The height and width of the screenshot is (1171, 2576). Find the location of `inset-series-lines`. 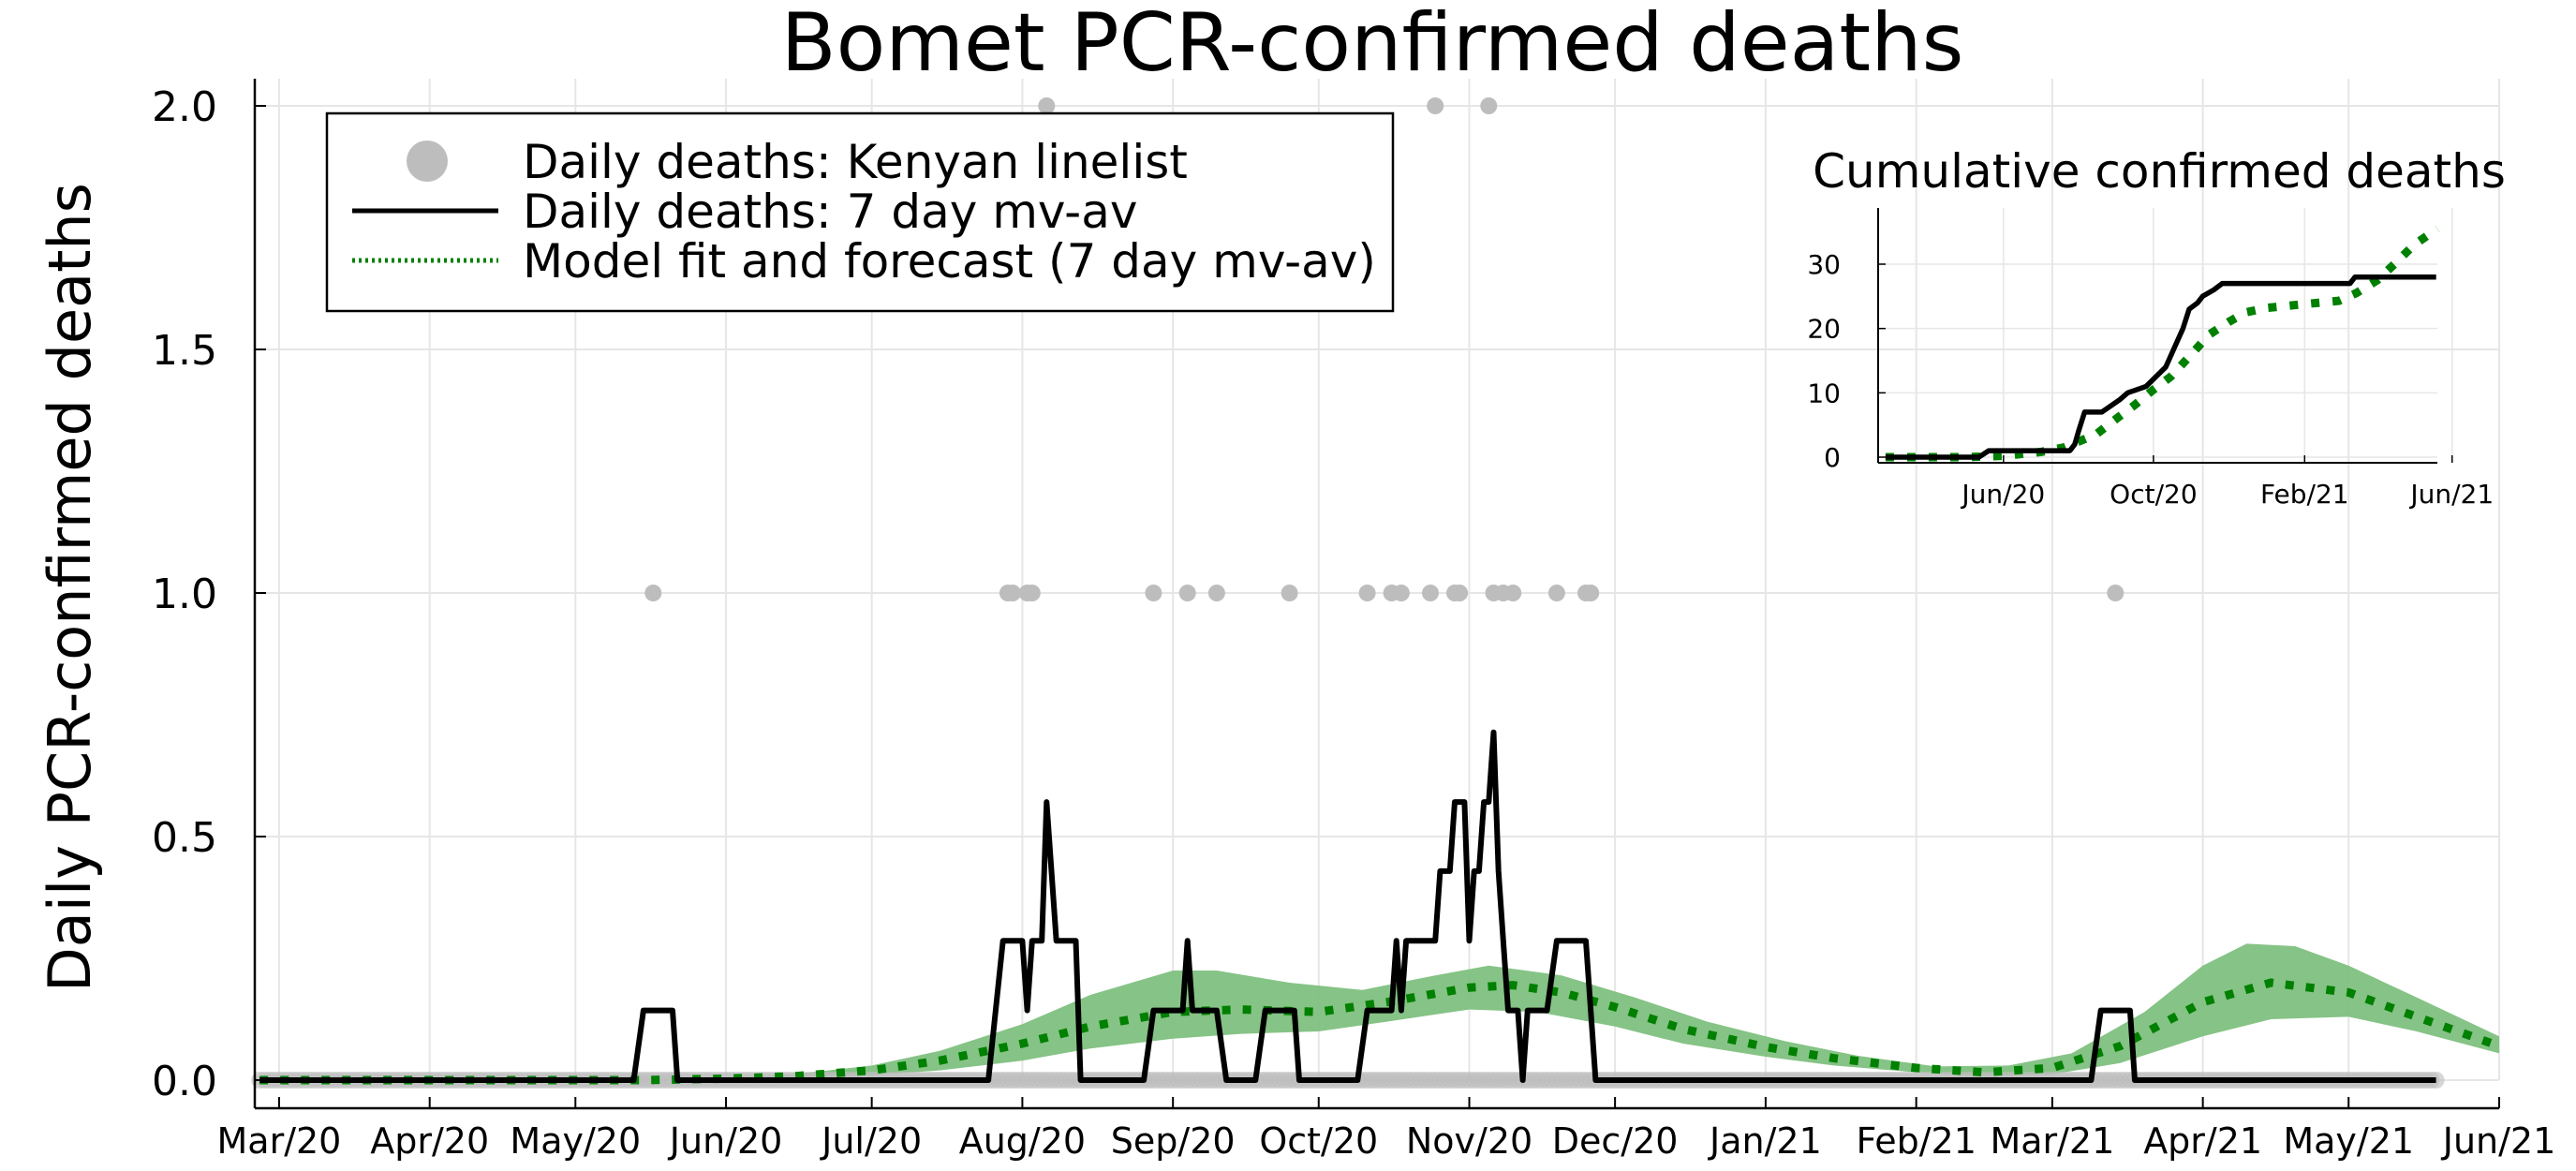

inset-series-lines is located at coordinates (2162, 343).